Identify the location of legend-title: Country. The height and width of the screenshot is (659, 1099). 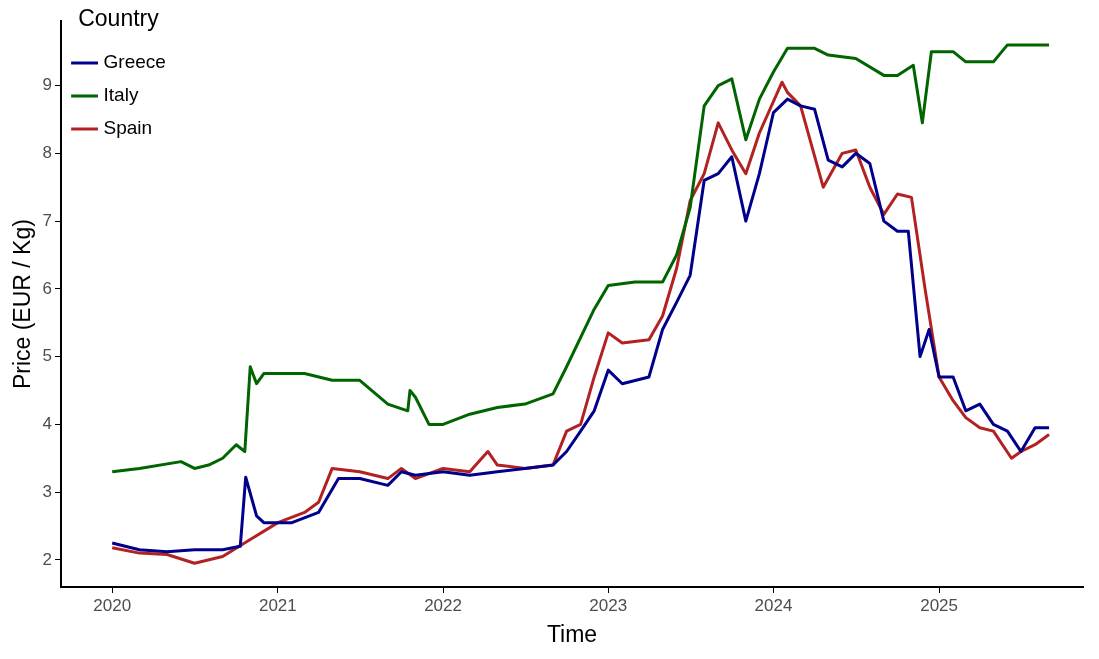
(119, 17).